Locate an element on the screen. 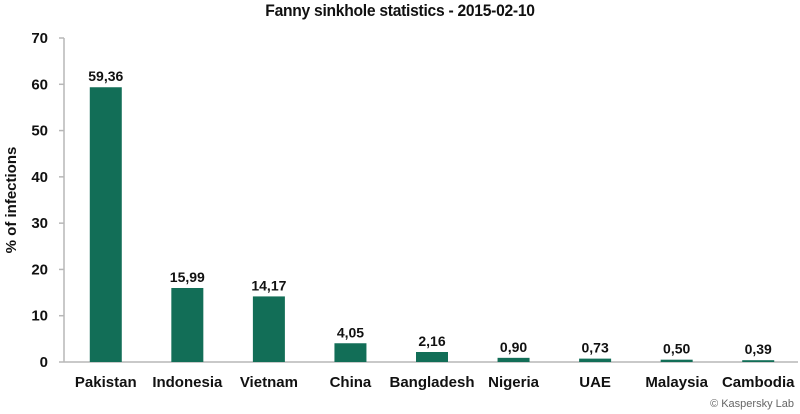 This screenshot has height=414, width=800. x-category-label: Indonesia is located at coordinates (187, 382).